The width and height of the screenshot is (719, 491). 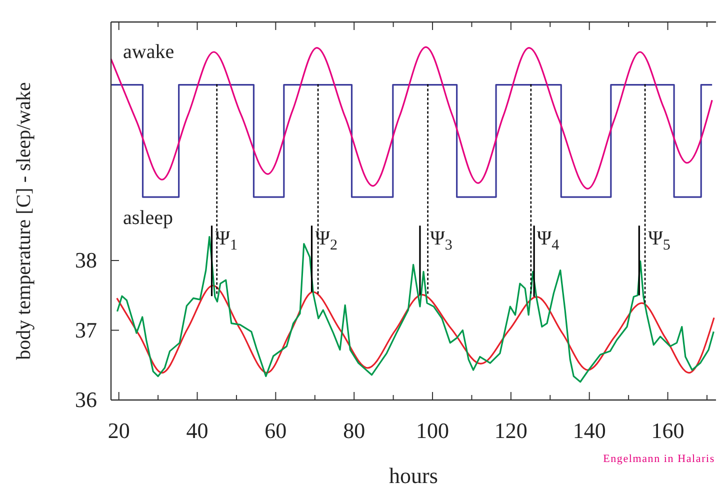 What do you see at coordinates (148, 218) in the screenshot?
I see `annotation: asleep` at bounding box center [148, 218].